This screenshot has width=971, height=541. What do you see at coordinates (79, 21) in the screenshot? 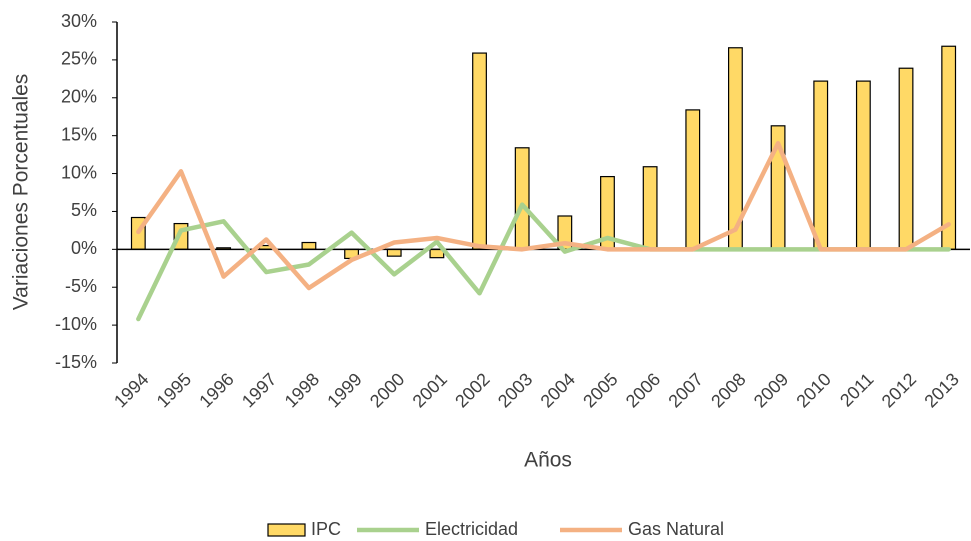
I see `y-tick-label: 30%` at bounding box center [79, 21].